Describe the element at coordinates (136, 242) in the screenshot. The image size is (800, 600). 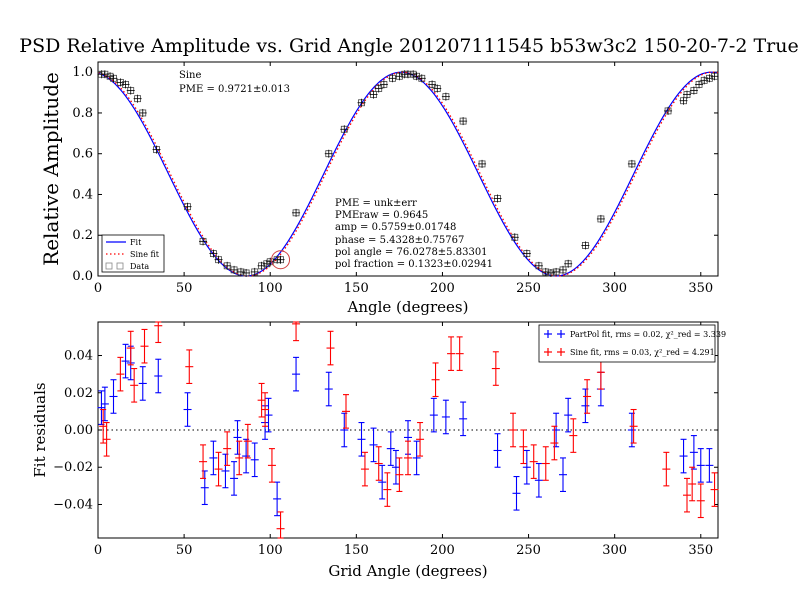
I see `legend-fit-label: Fit` at that location.